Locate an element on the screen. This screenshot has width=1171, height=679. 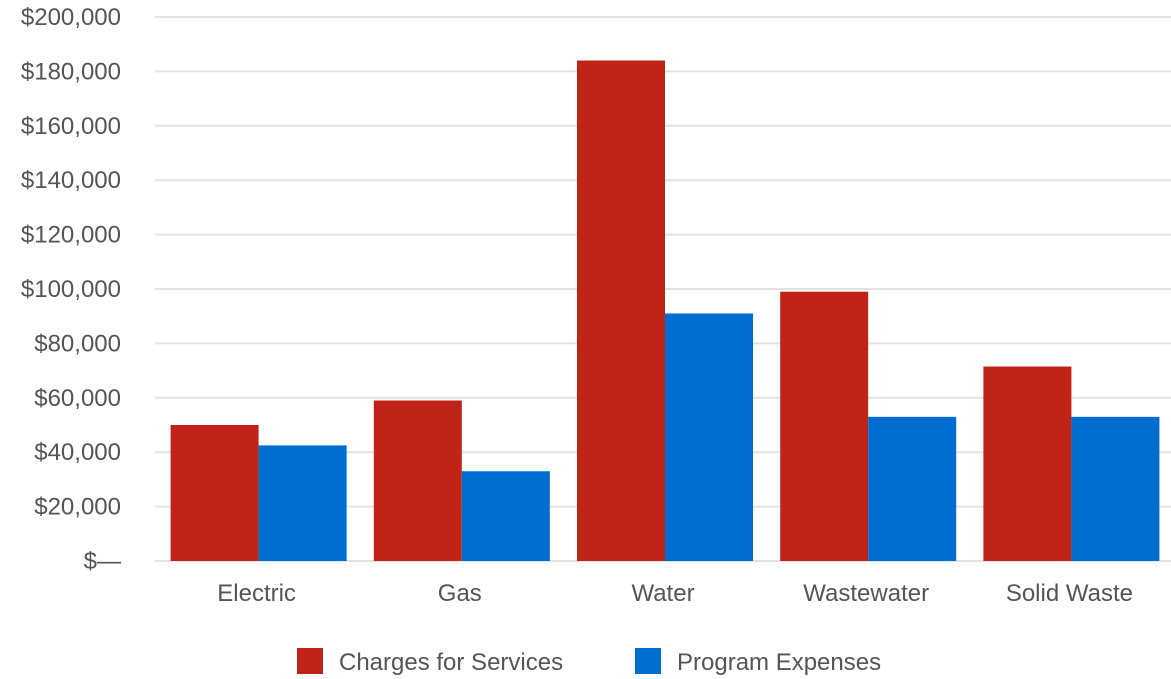
legend-label: Charges for Services is located at coordinates (451, 662).